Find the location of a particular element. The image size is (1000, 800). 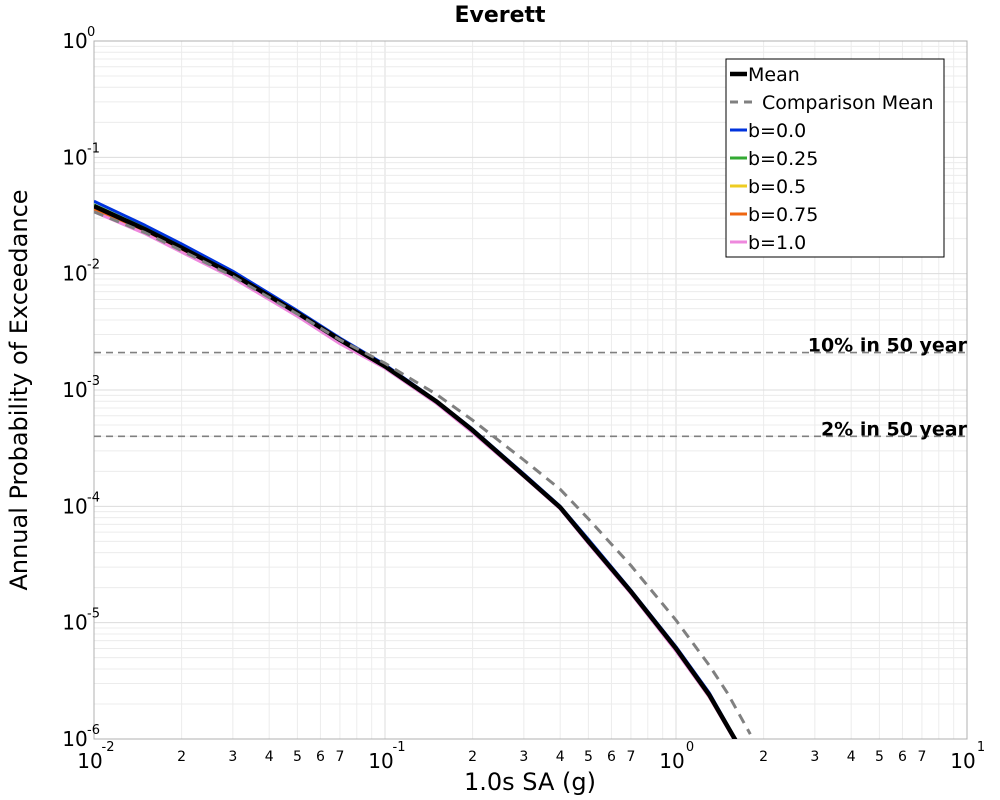

x-tick-exponent: 1 is located at coordinates (981, 747).